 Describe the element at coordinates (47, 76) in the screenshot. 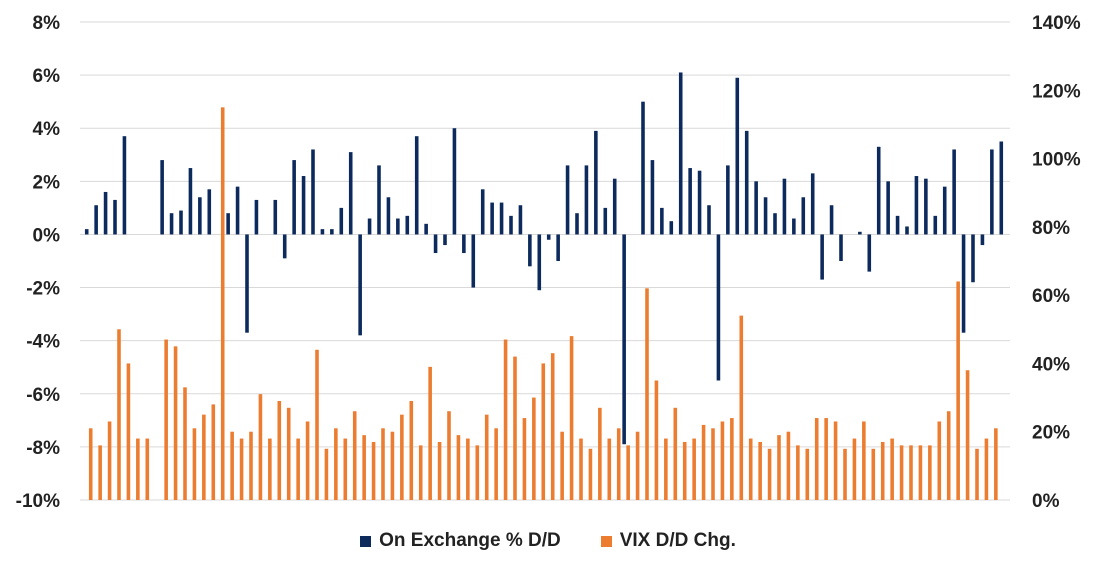

I see `y-left-tick-label: 6%` at that location.